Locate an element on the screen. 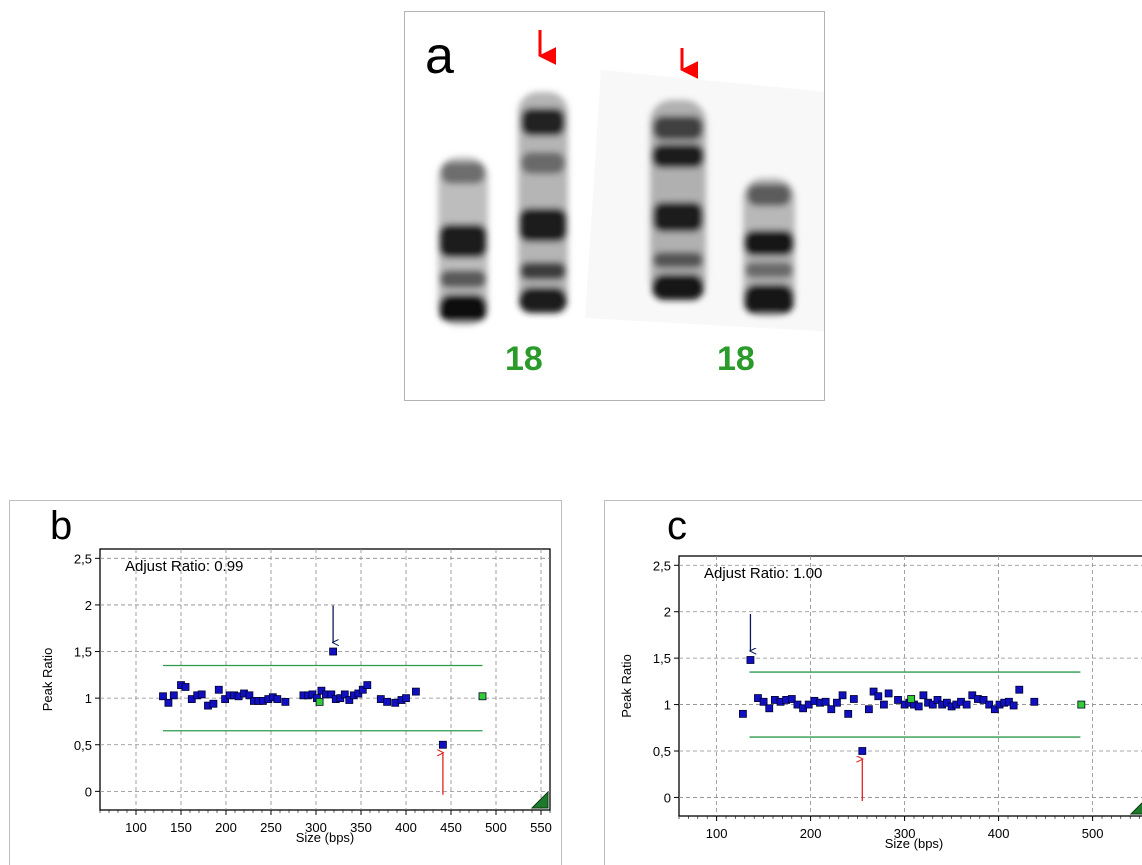 The image size is (1142, 865). chromosome-image is located at coordinates (631, 181).